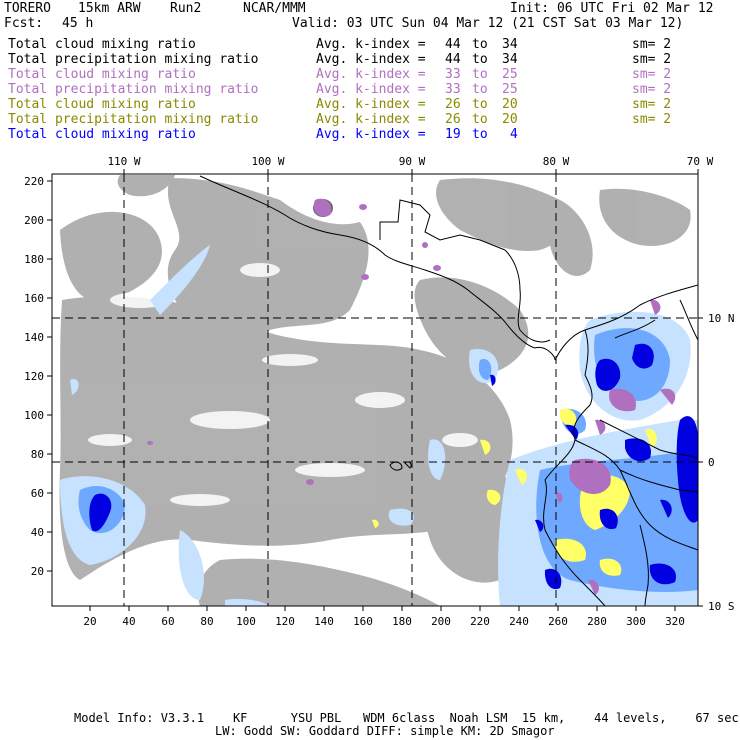  I want to click on y-tick-label: 200, so click(34, 220).